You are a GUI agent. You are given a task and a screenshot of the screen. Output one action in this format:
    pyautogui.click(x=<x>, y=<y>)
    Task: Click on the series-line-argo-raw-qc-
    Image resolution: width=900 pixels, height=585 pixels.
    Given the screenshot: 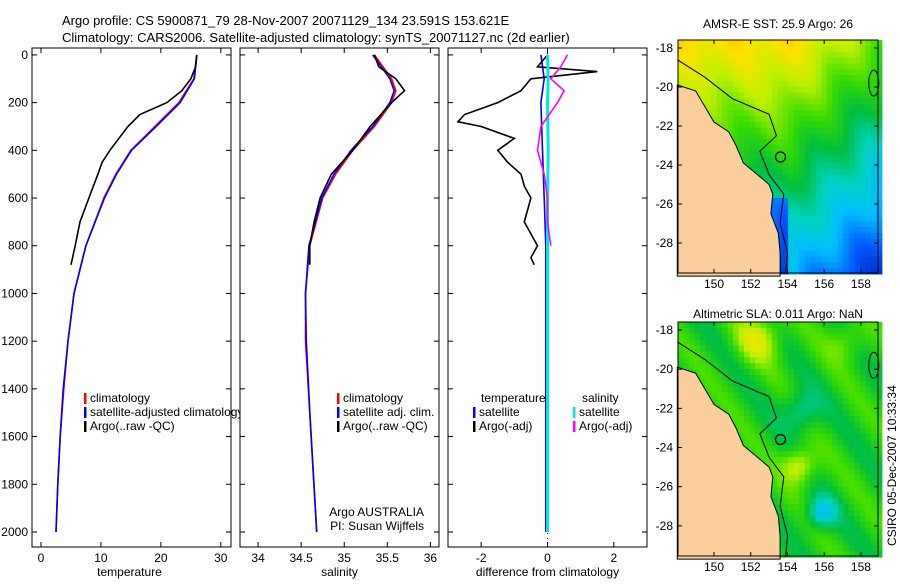 What is the action you would take?
    pyautogui.click(x=134, y=159)
    